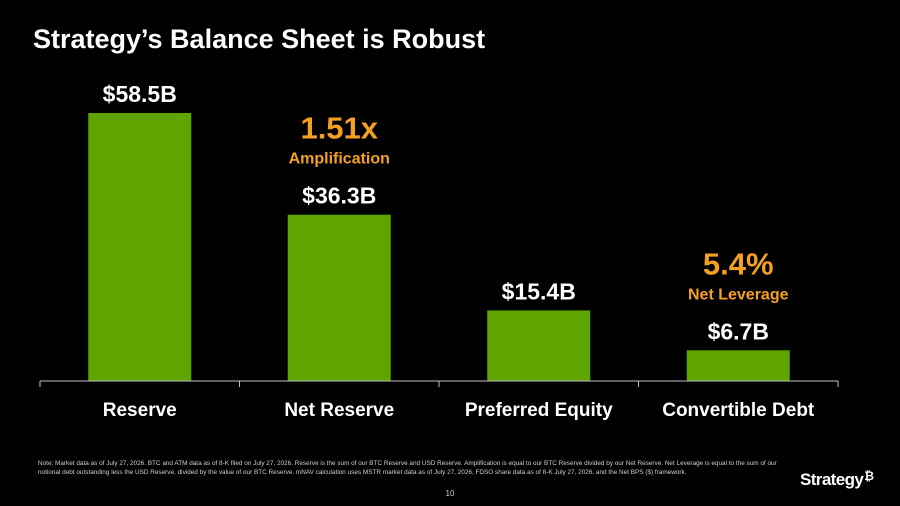 Image resolution: width=900 pixels, height=506 pixels. I want to click on category-label: Preferred Equity, so click(539, 410).